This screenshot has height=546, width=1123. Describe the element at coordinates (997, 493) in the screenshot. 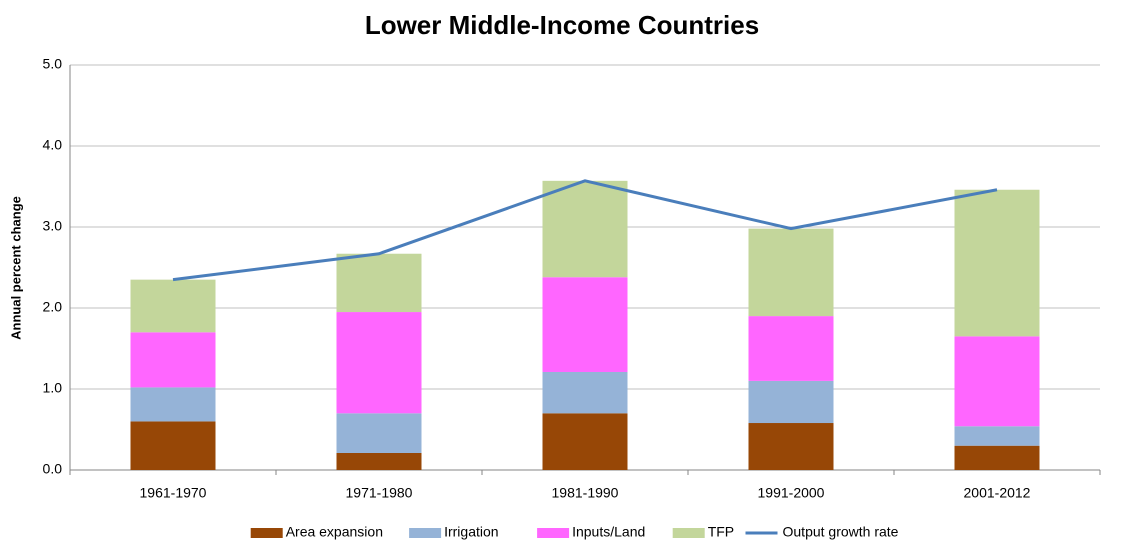

I see `x-tick-label: 2001-2012` at that location.